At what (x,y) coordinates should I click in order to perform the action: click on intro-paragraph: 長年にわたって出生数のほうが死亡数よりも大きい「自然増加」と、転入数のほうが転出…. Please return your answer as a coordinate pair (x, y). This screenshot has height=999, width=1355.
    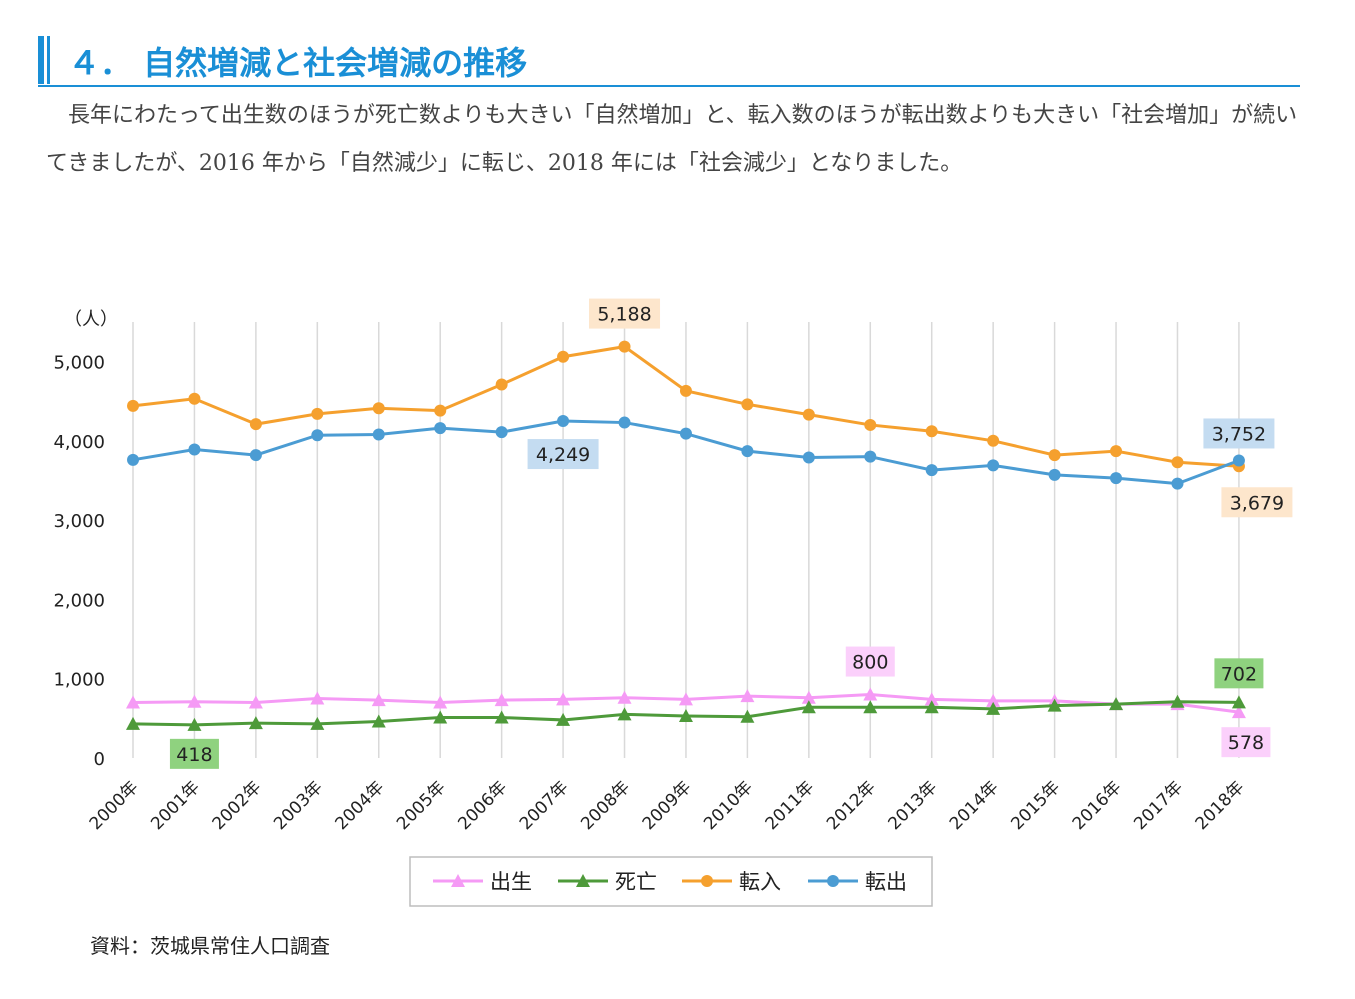
    Looking at the image, I should click on (676, 140).